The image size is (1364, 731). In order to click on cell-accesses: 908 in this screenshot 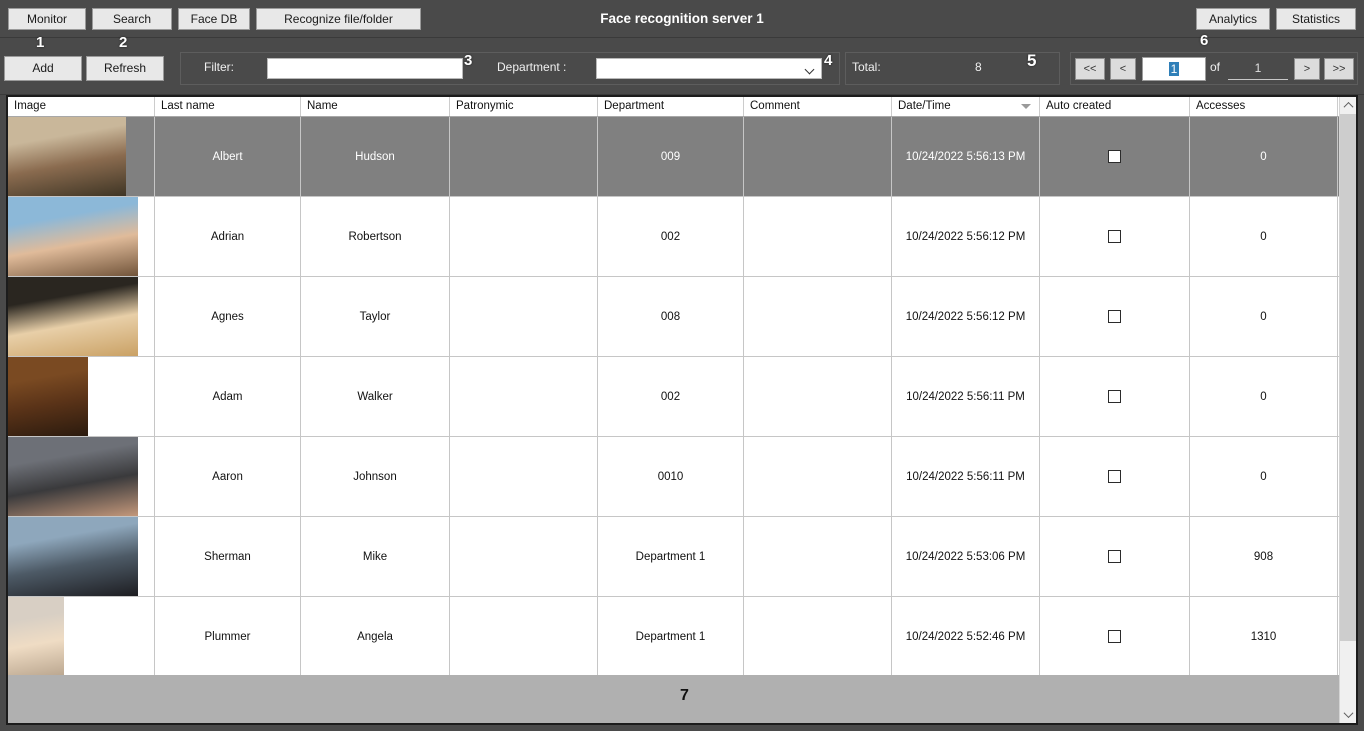, I will do `click(1264, 556)`.